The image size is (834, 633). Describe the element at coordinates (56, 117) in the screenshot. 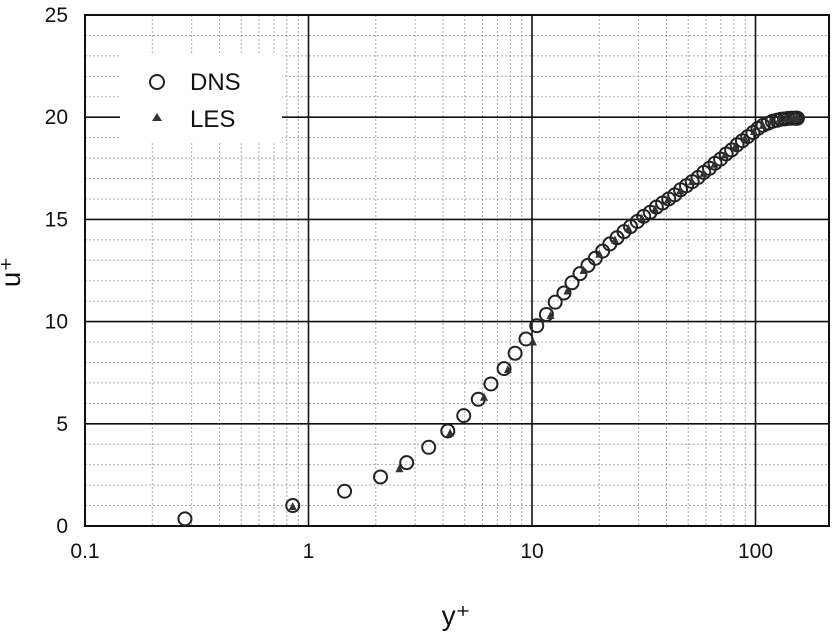

I see `y-tick-label: 20` at that location.